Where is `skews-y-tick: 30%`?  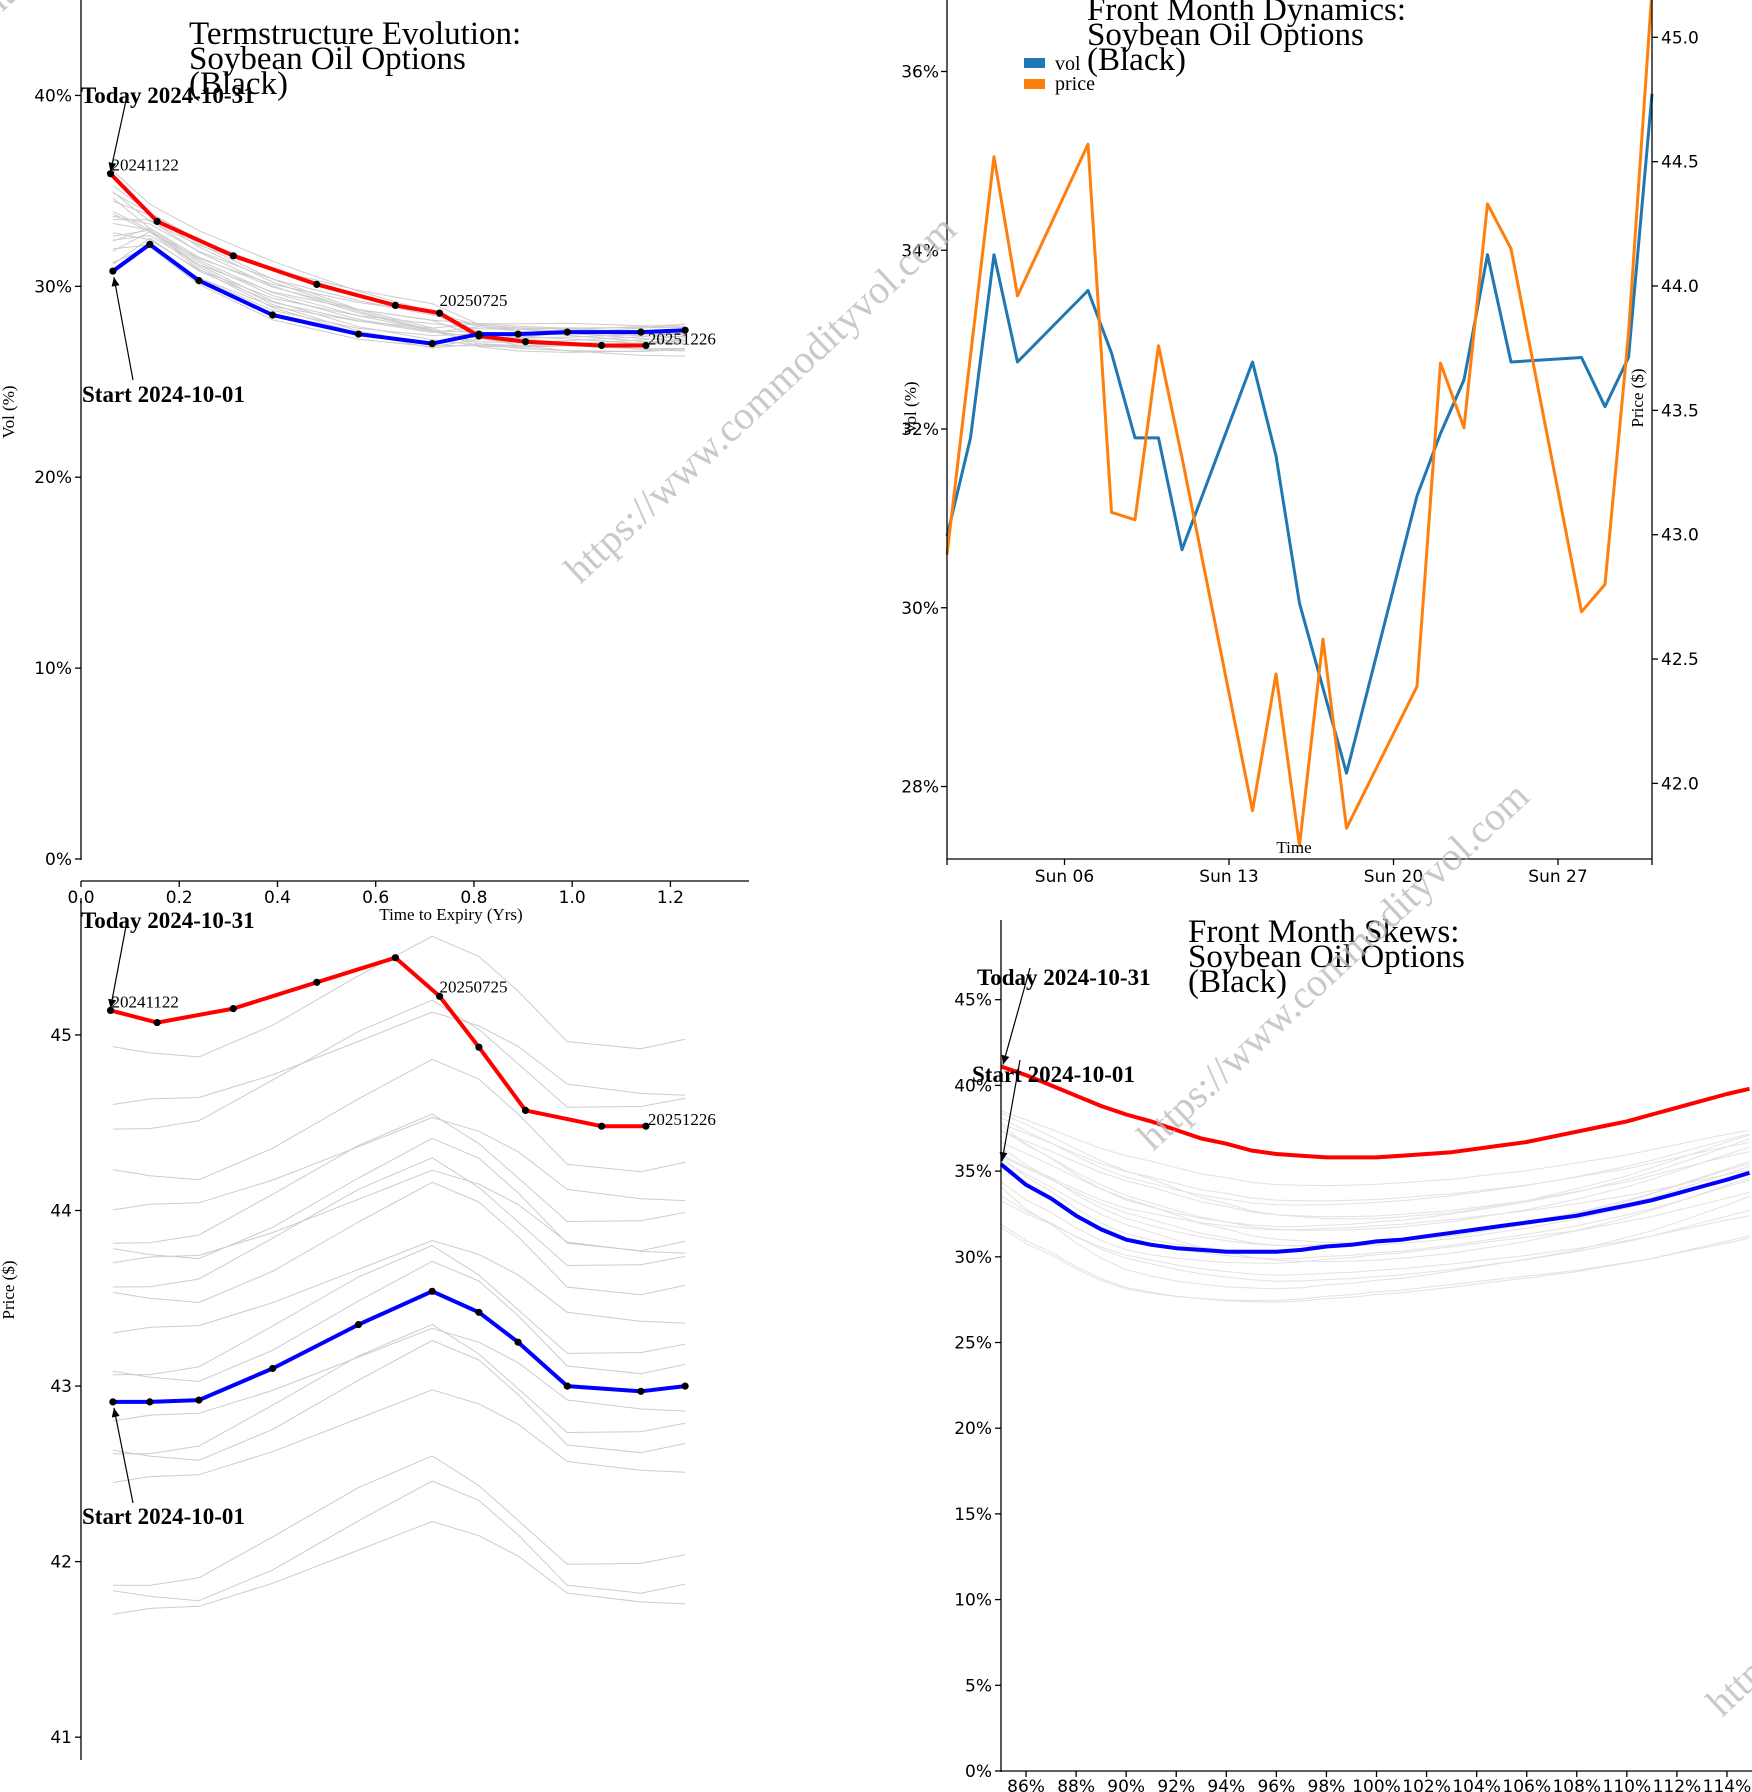 skews-y-tick: 30% is located at coordinates (977, 1258).